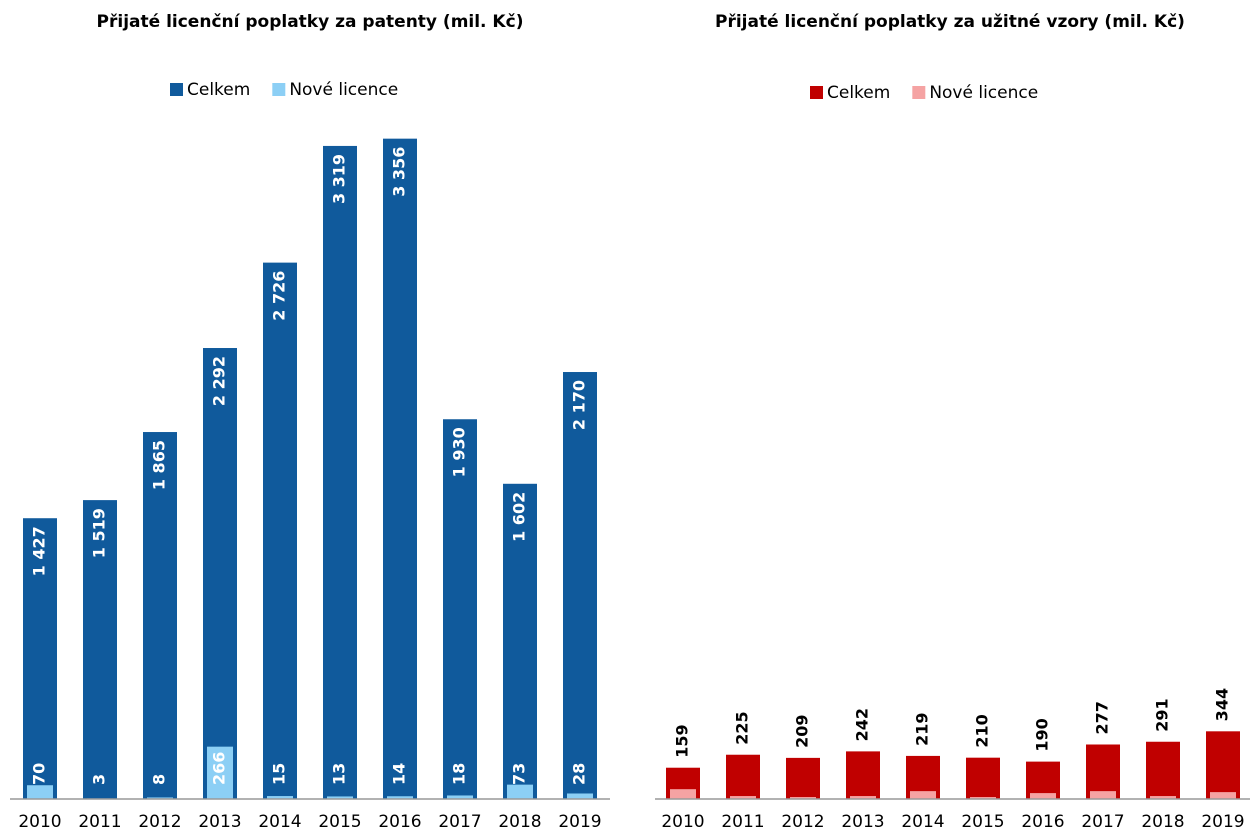 The height and width of the screenshot is (838, 1258). Describe the element at coordinates (742, 727) in the screenshot. I see `value-label: 225` at that location.